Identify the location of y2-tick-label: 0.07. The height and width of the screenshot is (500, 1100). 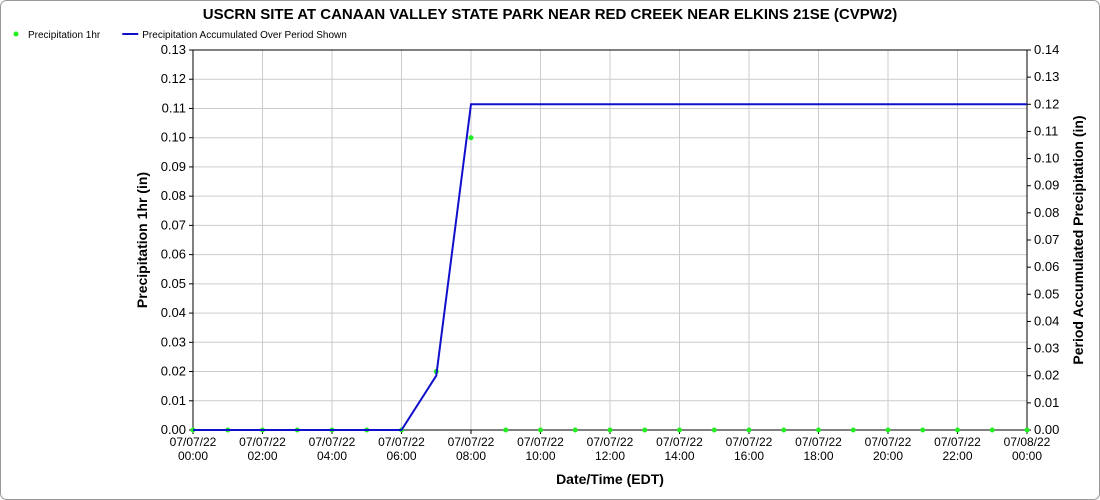
(1046, 239).